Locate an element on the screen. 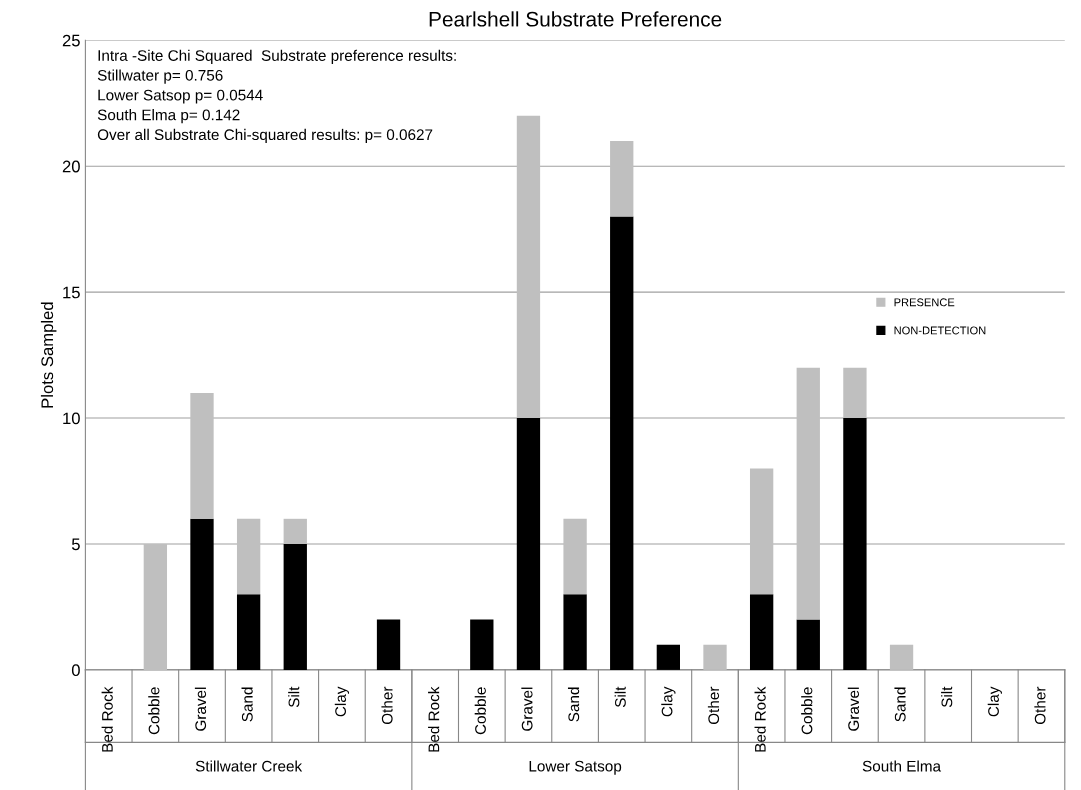 Image resolution: width=1081 pixels, height=790 pixels. y-tick-label: 25 is located at coordinates (71, 40).